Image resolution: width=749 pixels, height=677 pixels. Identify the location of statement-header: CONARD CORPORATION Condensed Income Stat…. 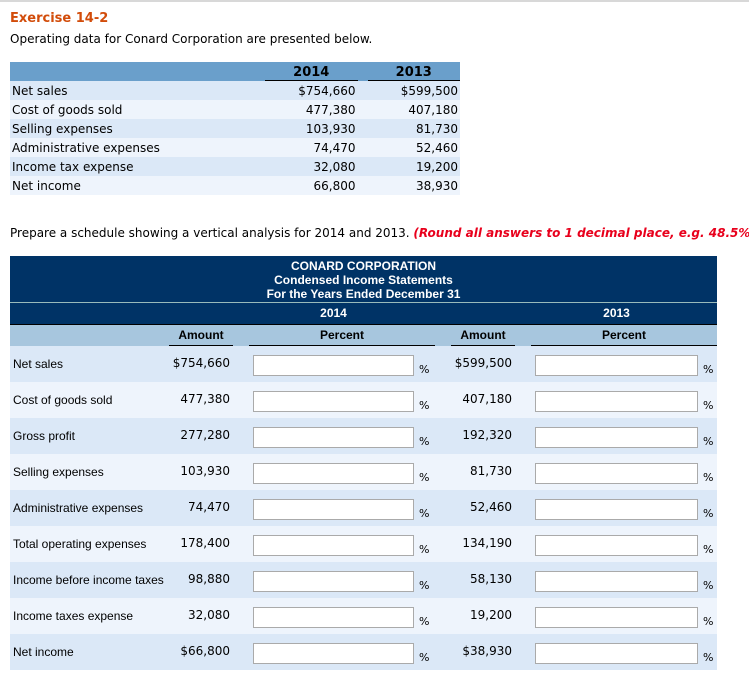
(363, 279).